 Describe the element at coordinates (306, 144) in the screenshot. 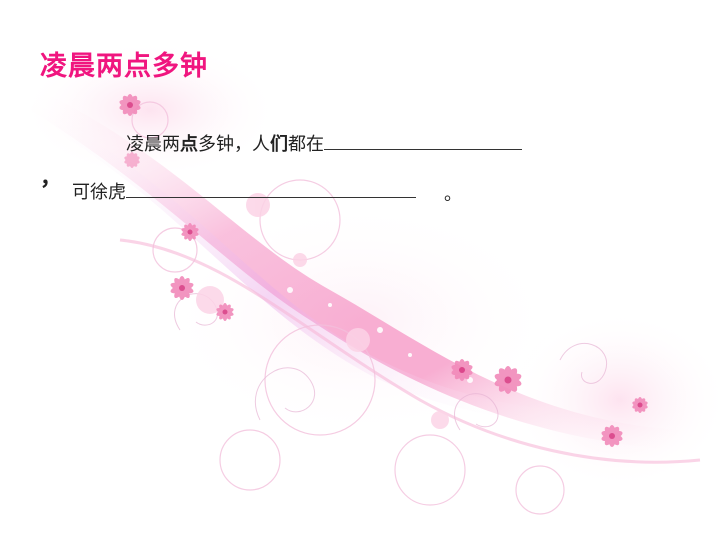

I see `sentence1-part-c: 都在` at that location.